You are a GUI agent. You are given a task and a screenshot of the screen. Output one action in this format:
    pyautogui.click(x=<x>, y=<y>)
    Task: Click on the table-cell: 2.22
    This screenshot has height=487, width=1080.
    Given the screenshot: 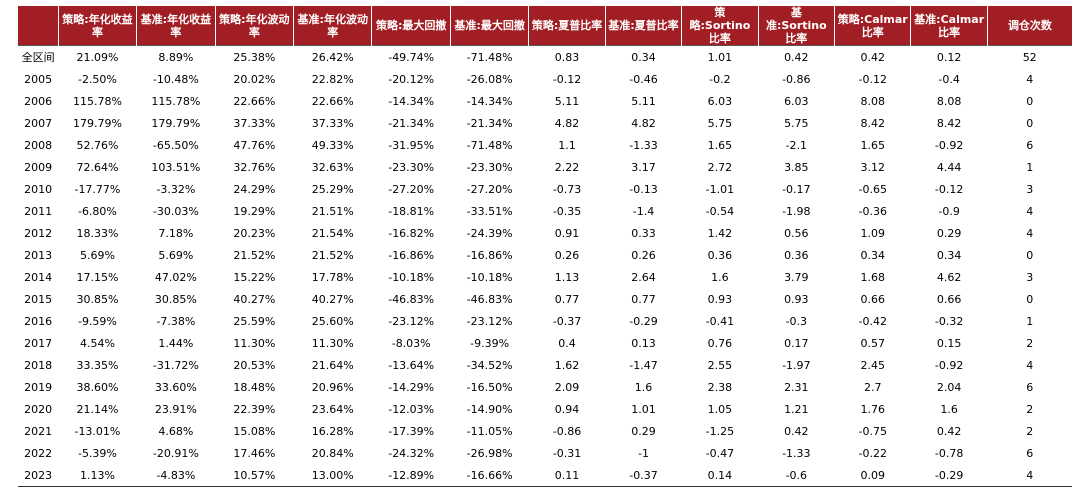 What is the action you would take?
    pyautogui.click(x=567, y=167)
    